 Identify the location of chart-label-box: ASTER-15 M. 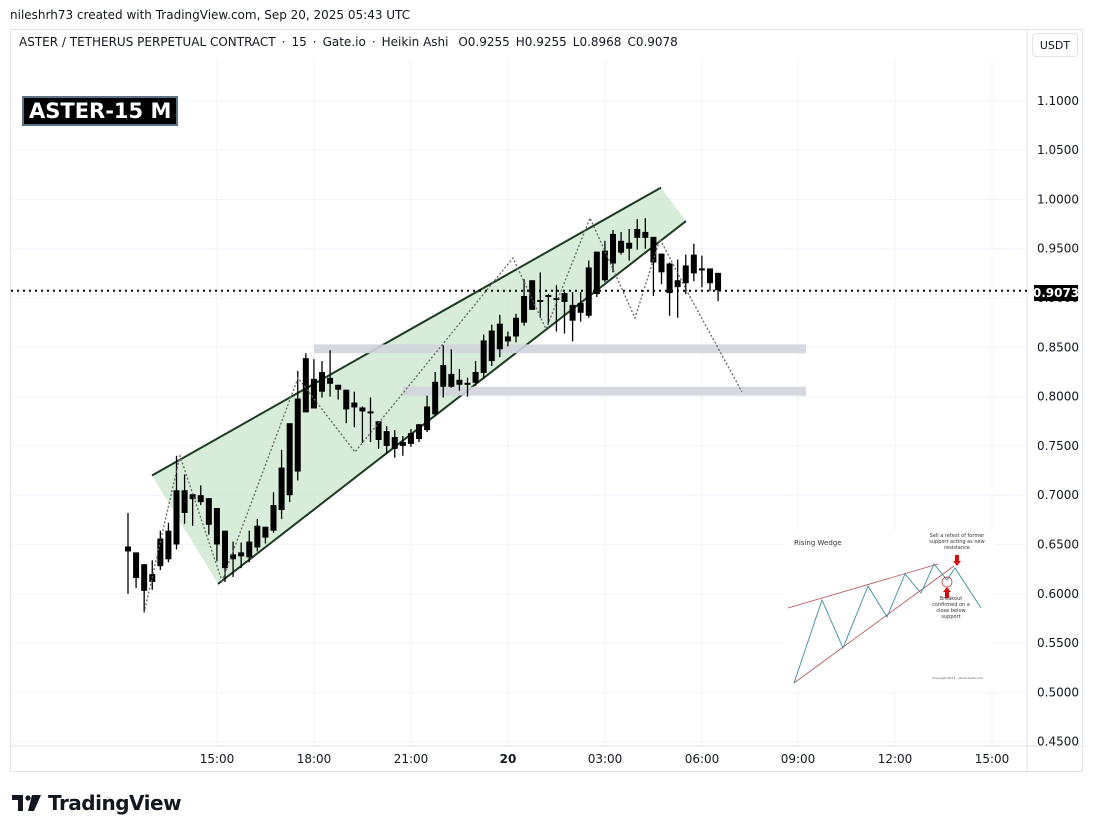
(100, 111).